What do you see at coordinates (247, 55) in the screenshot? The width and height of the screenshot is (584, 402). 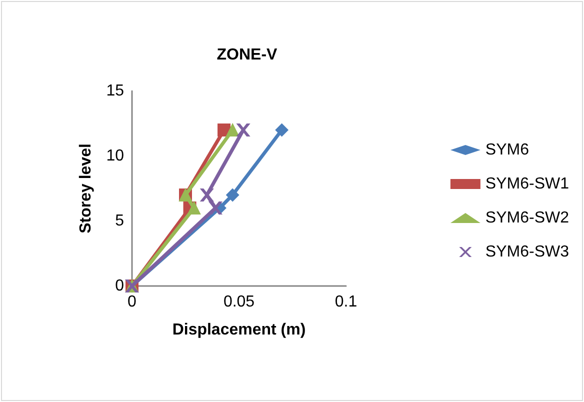 I see `chart-title: ZONE-V` at bounding box center [247, 55].